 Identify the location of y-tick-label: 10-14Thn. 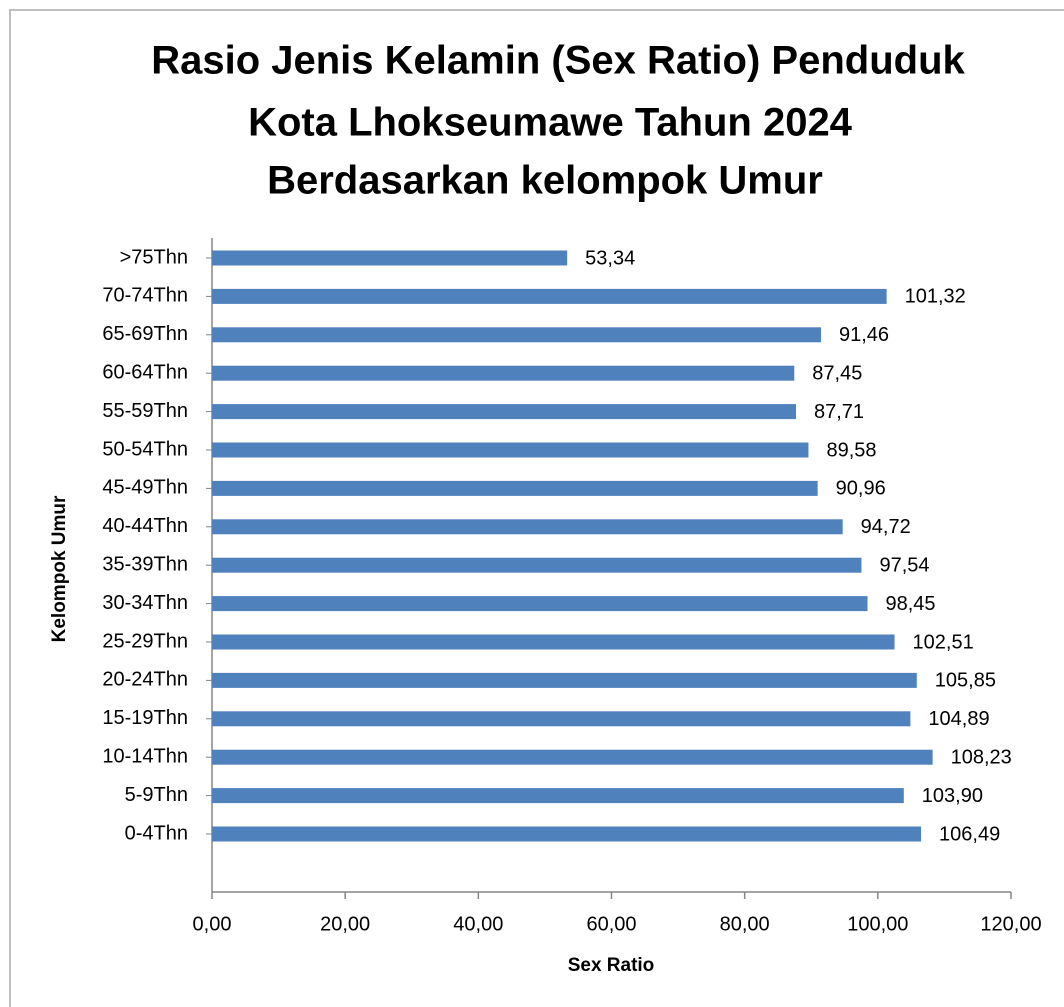
(145, 756).